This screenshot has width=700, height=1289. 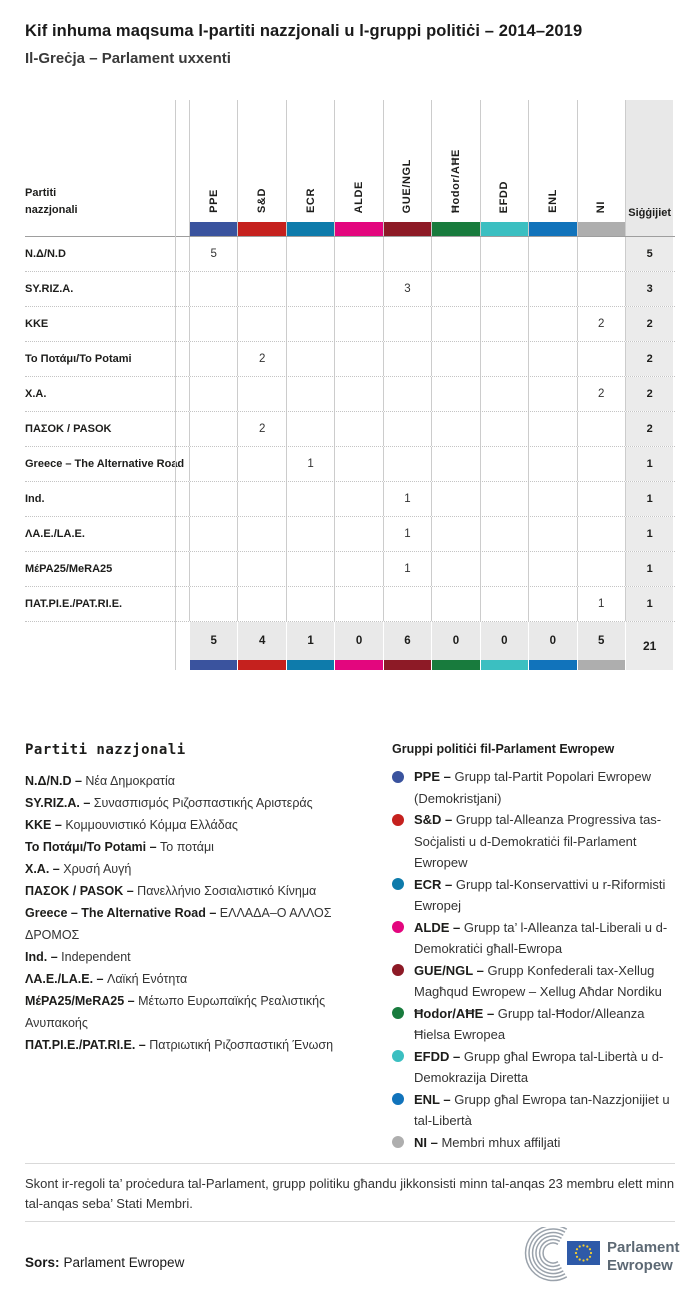 What do you see at coordinates (147, 979) in the screenshot?
I see `party-full-name: Λαϊκή Ενότητα` at bounding box center [147, 979].